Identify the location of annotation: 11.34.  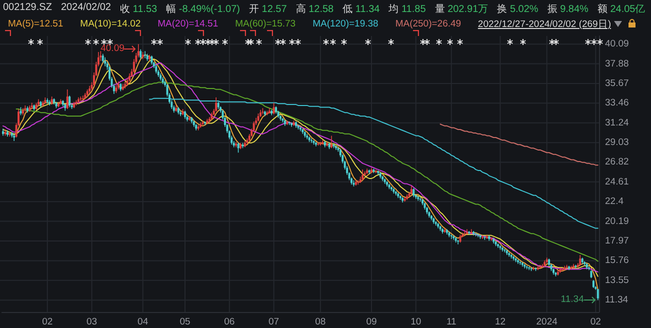
(572, 300).